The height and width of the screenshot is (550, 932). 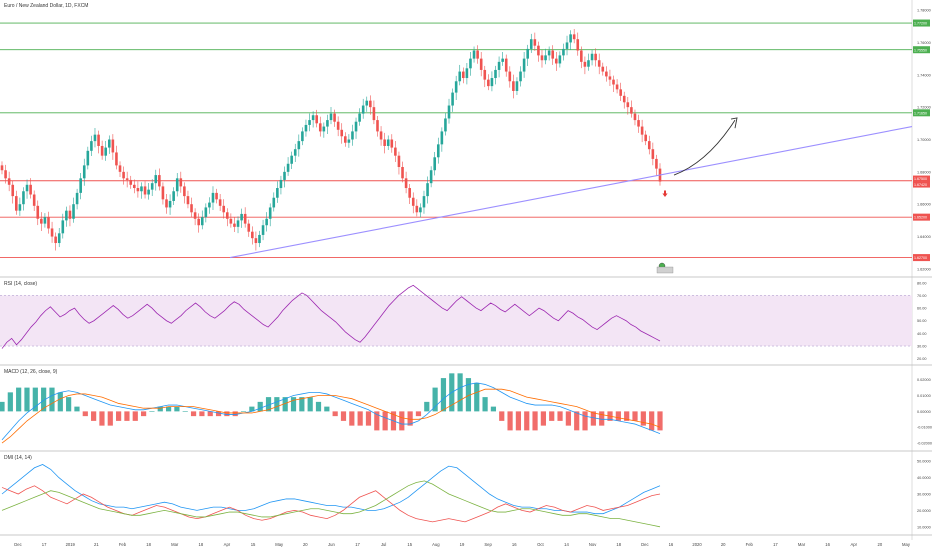 I want to click on level-tag-label: 1.65200, so click(x=920, y=218).